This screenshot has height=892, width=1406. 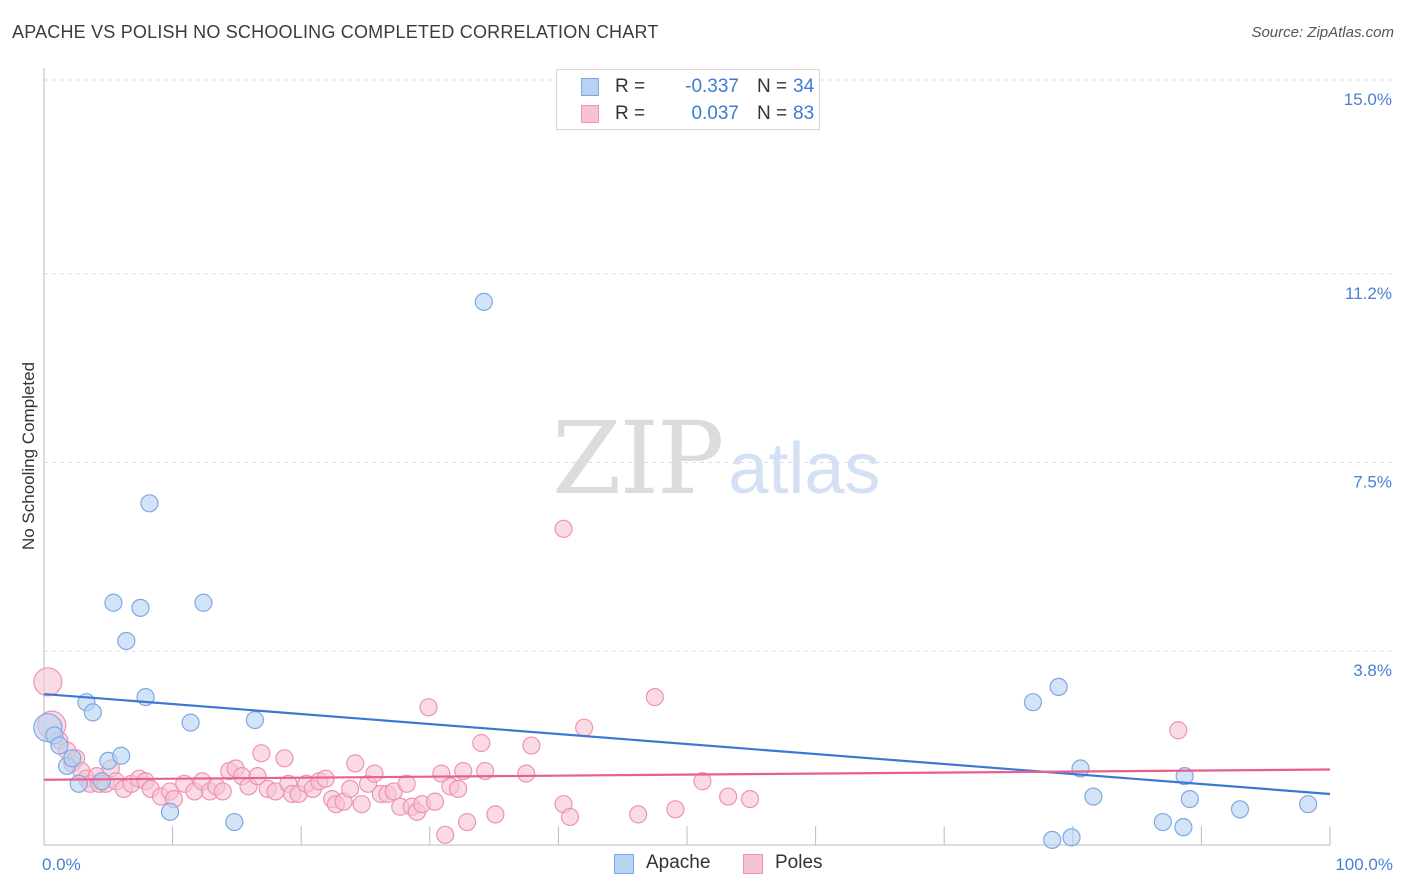 What do you see at coordinates (715, 113) in the screenshot?
I see `poles-r-value: 0.037` at bounding box center [715, 113].